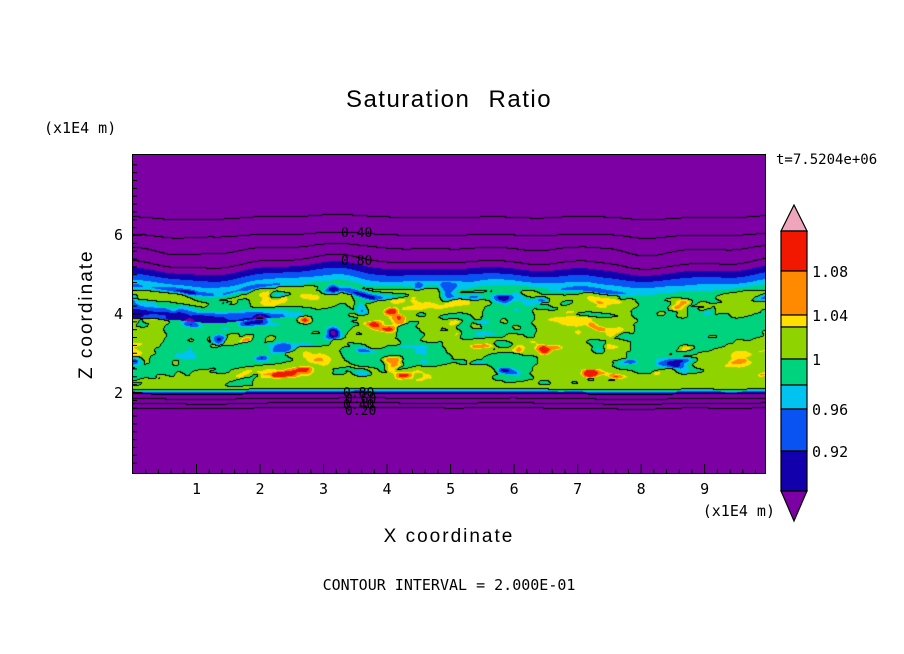  What do you see at coordinates (578, 489) in the screenshot?
I see `x-tick-label: 7` at bounding box center [578, 489].